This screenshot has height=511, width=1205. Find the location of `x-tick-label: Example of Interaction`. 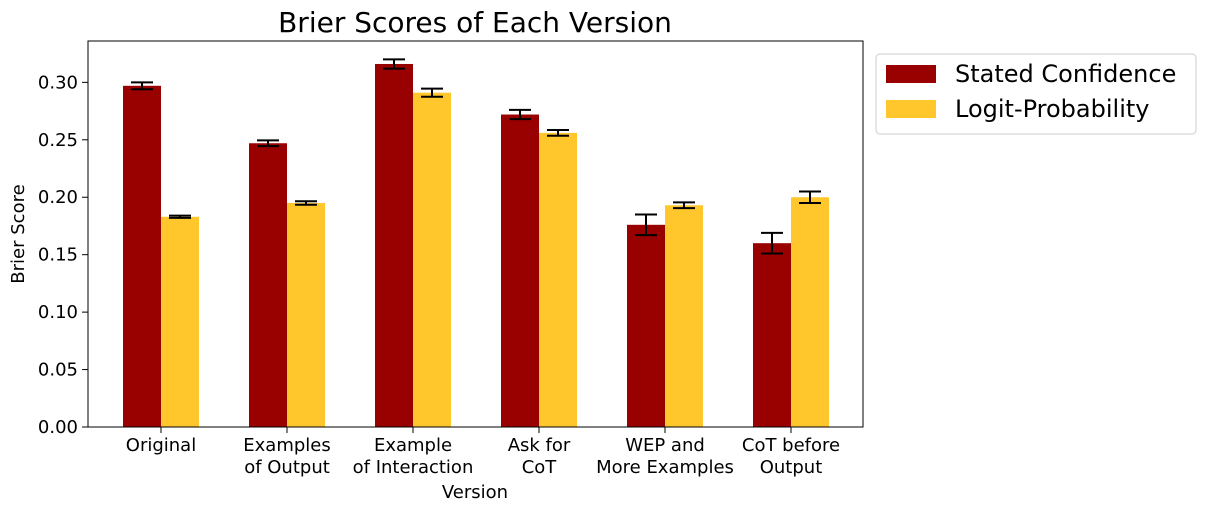

x-tick-label: Example of Interaction is located at coordinates (413, 456).